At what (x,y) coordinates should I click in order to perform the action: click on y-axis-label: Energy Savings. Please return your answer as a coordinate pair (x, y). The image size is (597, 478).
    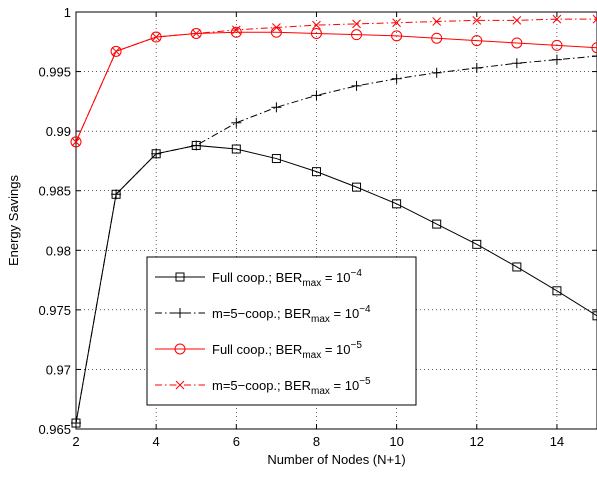
    Looking at the image, I should click on (13, 220).